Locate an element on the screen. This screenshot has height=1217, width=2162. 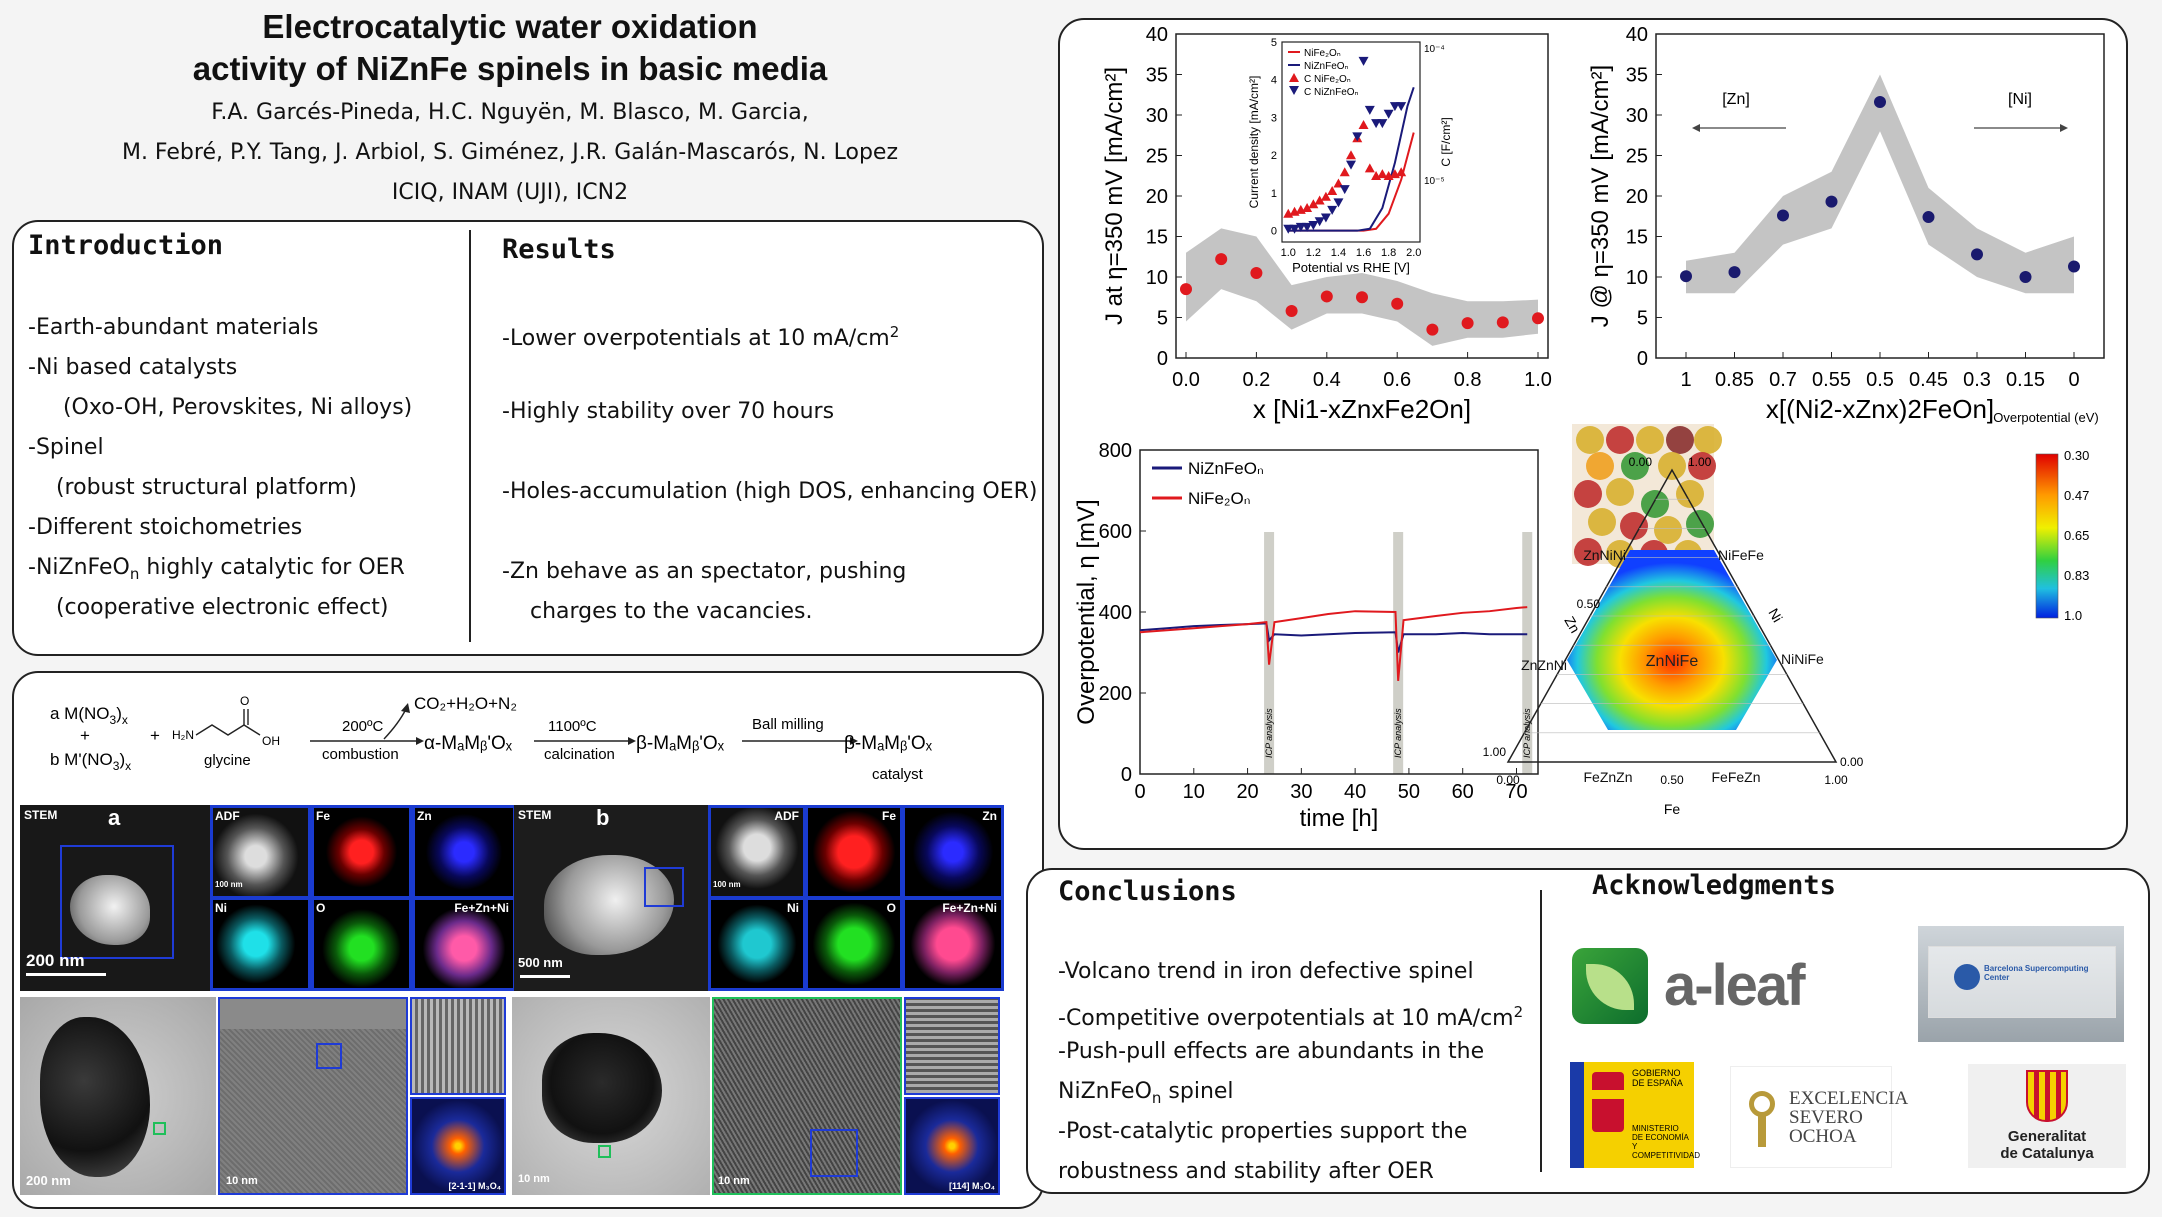
y-tick-label: 800 is located at coordinates (1115, 451).